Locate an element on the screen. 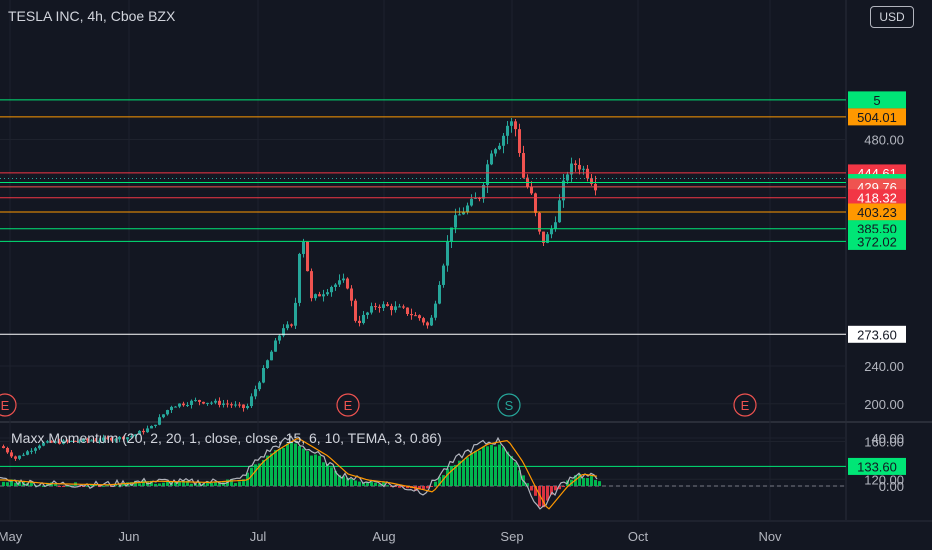  indicator-tick-label: 0.00 is located at coordinates (891, 486).